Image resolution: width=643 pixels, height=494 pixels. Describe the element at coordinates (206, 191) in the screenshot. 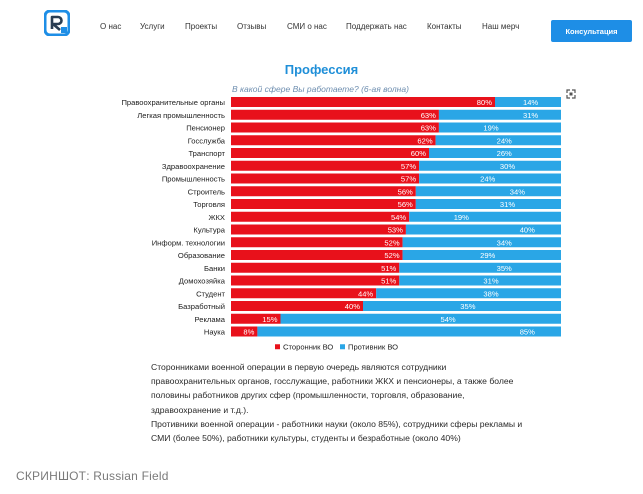

I see `category-label: Строитель` at that location.